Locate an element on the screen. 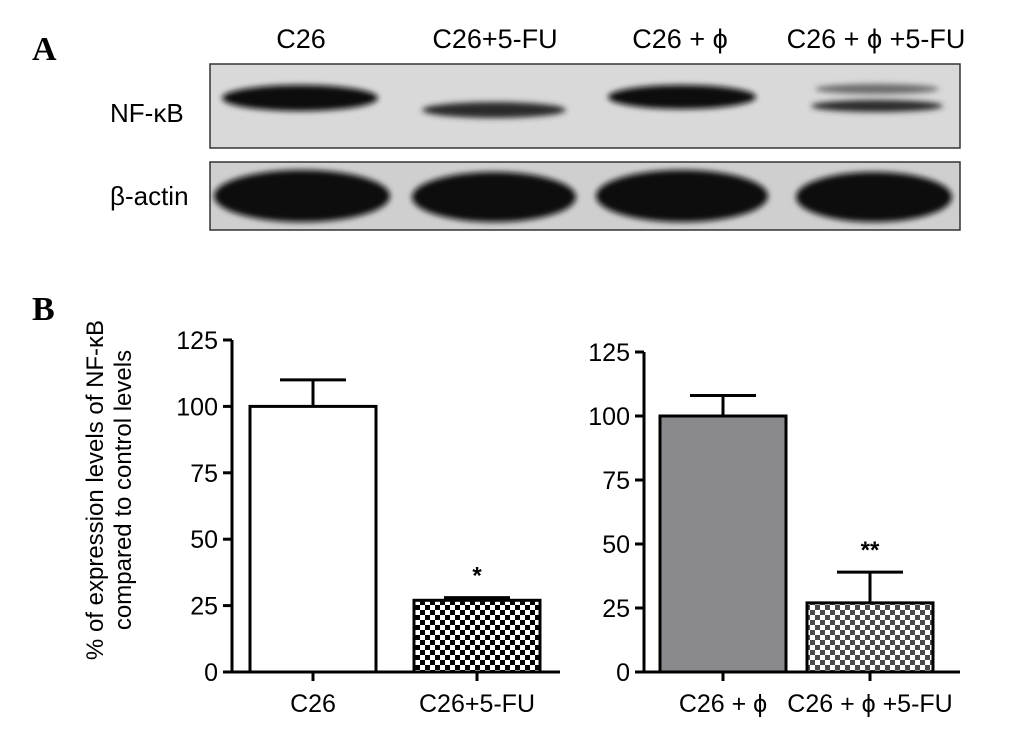 The width and height of the screenshot is (1033, 736). y-axis-title-line1: % of expression levels of NF-κB is located at coordinates (95, 490).